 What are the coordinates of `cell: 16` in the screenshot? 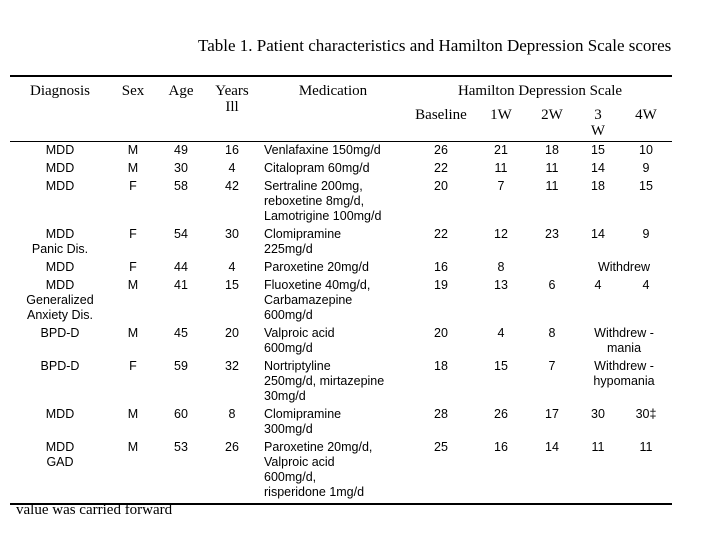 It's located at (232, 150).